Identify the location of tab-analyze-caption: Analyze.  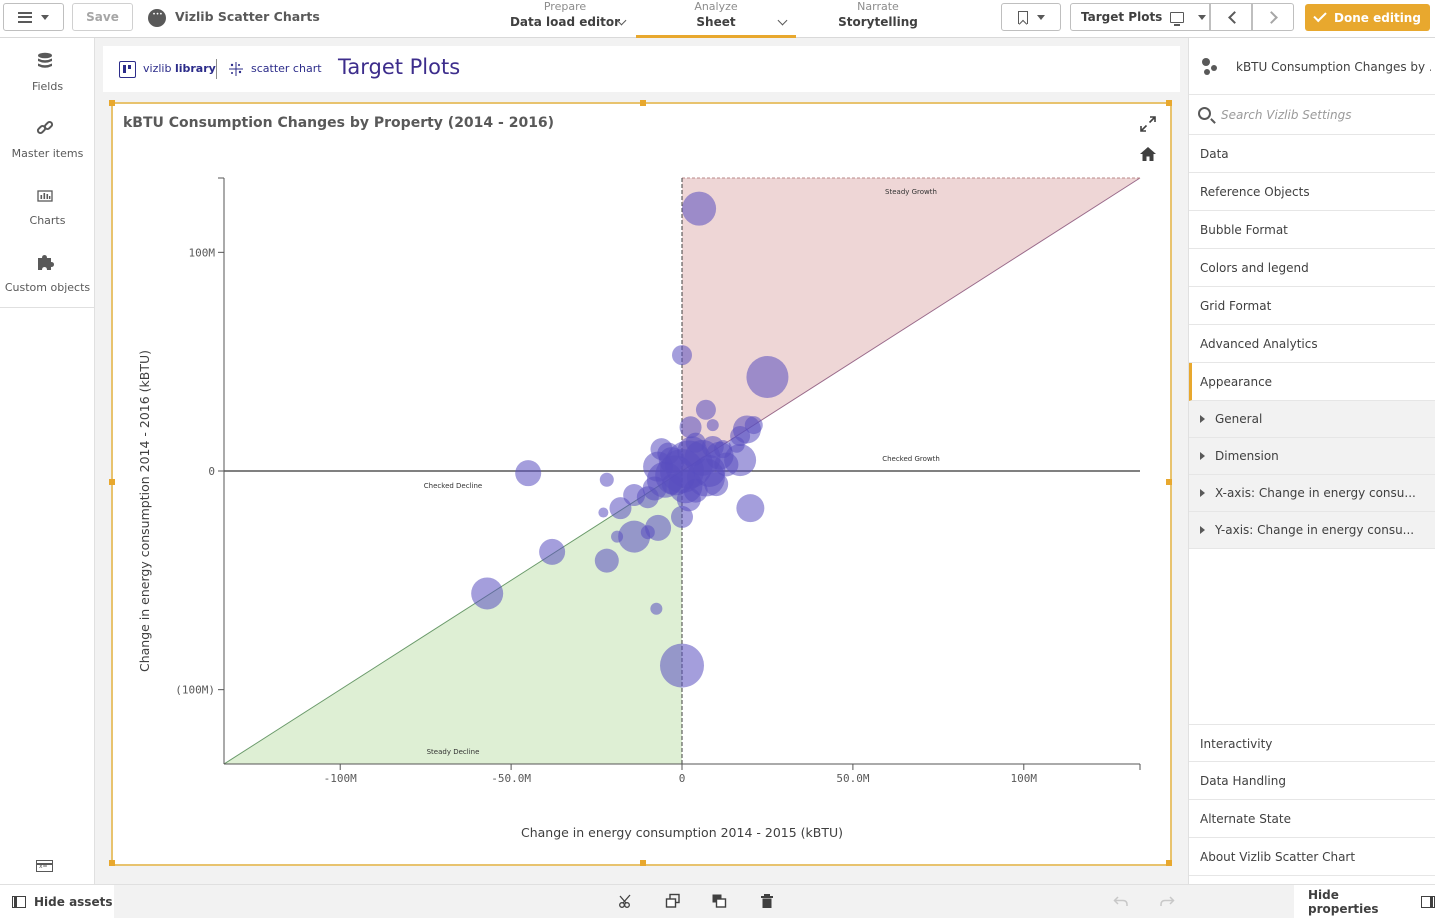
(716, 6).